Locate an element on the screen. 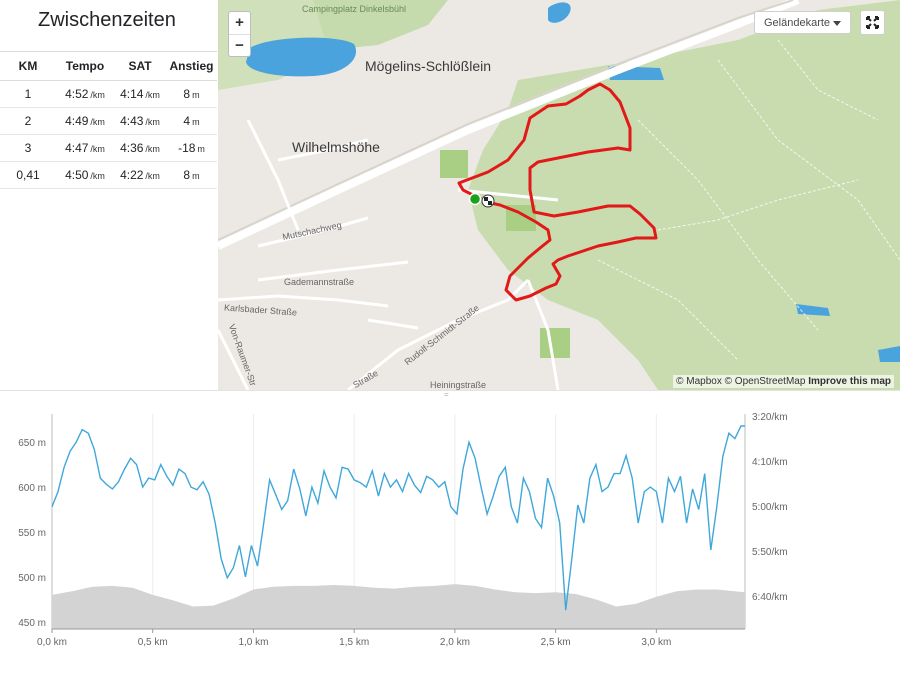  split-km: 0,41 is located at coordinates (28, 175).